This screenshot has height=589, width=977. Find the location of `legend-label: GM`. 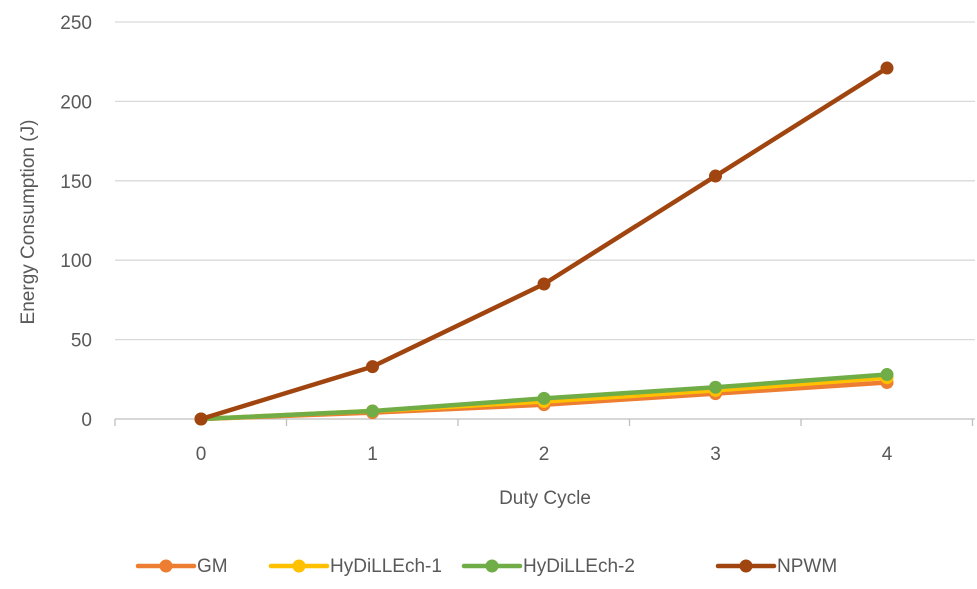

legend-label: GM is located at coordinates (212, 566).